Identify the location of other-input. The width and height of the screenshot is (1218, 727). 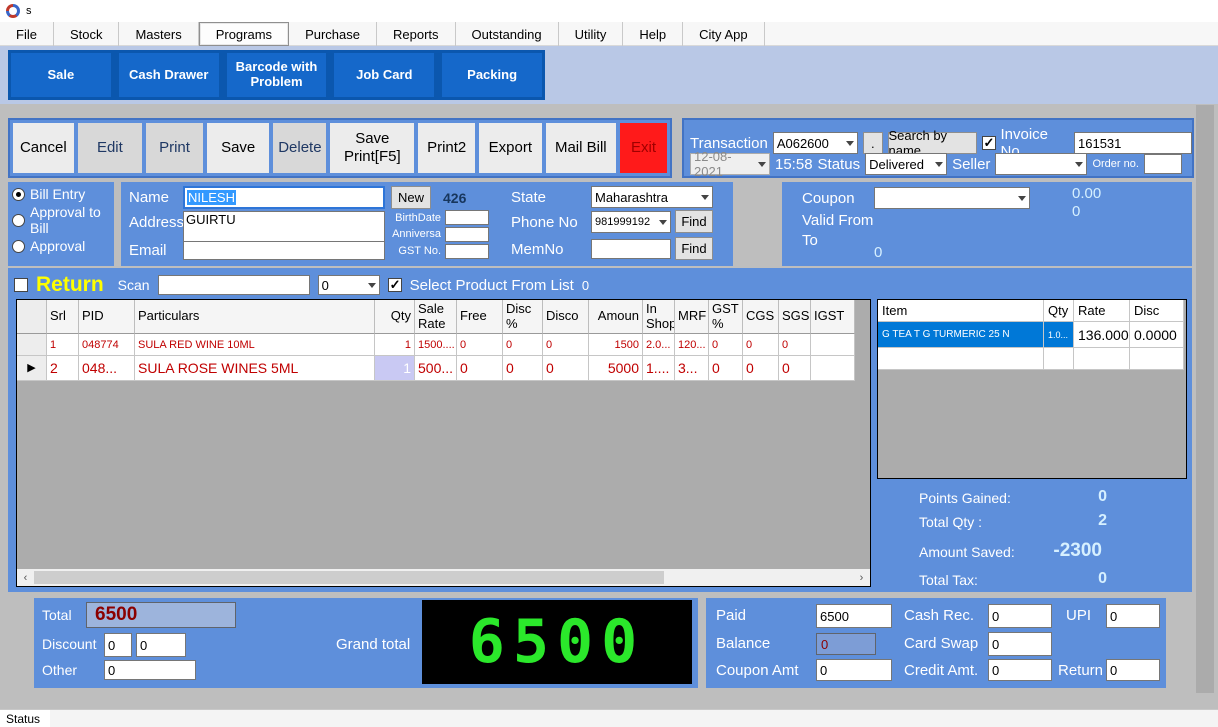
(150, 670).